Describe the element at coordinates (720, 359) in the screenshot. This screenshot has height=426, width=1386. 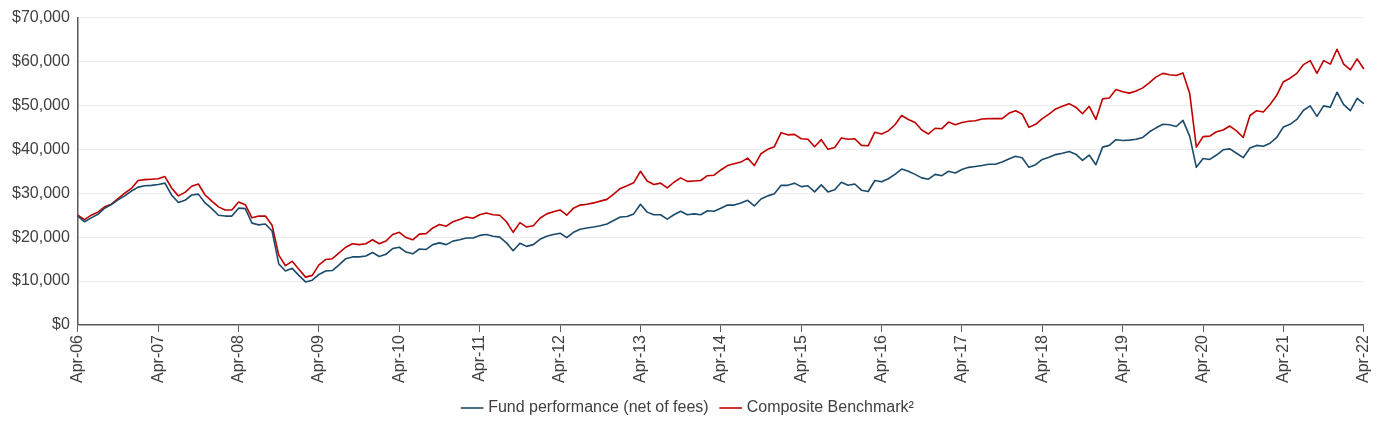
I see `x-tick-label: Apr-14` at that location.